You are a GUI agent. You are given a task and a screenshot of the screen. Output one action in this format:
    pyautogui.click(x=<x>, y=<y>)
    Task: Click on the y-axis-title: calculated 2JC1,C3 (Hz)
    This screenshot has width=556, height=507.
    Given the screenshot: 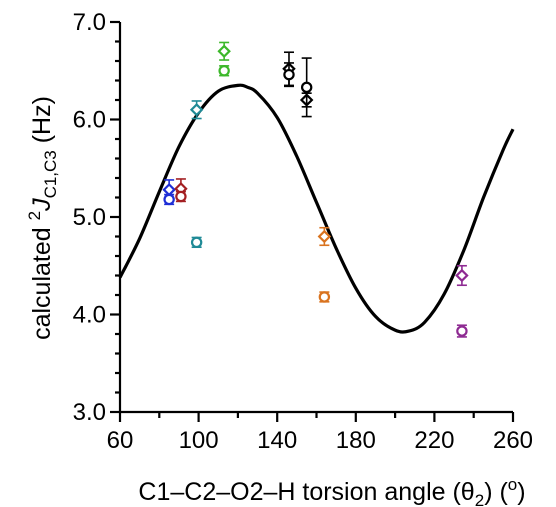 What is the action you would take?
    pyautogui.click(x=42, y=218)
    